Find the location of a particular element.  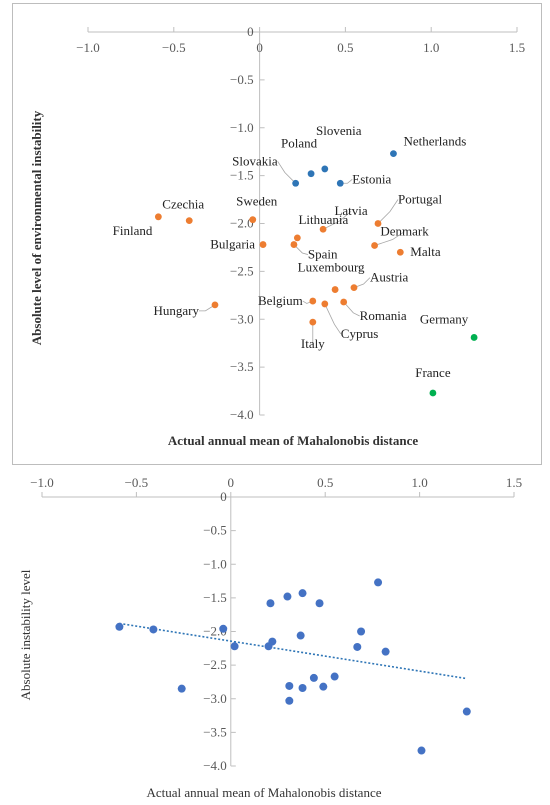

data-label-luxembourg: Luxembourg is located at coordinates (331, 267).